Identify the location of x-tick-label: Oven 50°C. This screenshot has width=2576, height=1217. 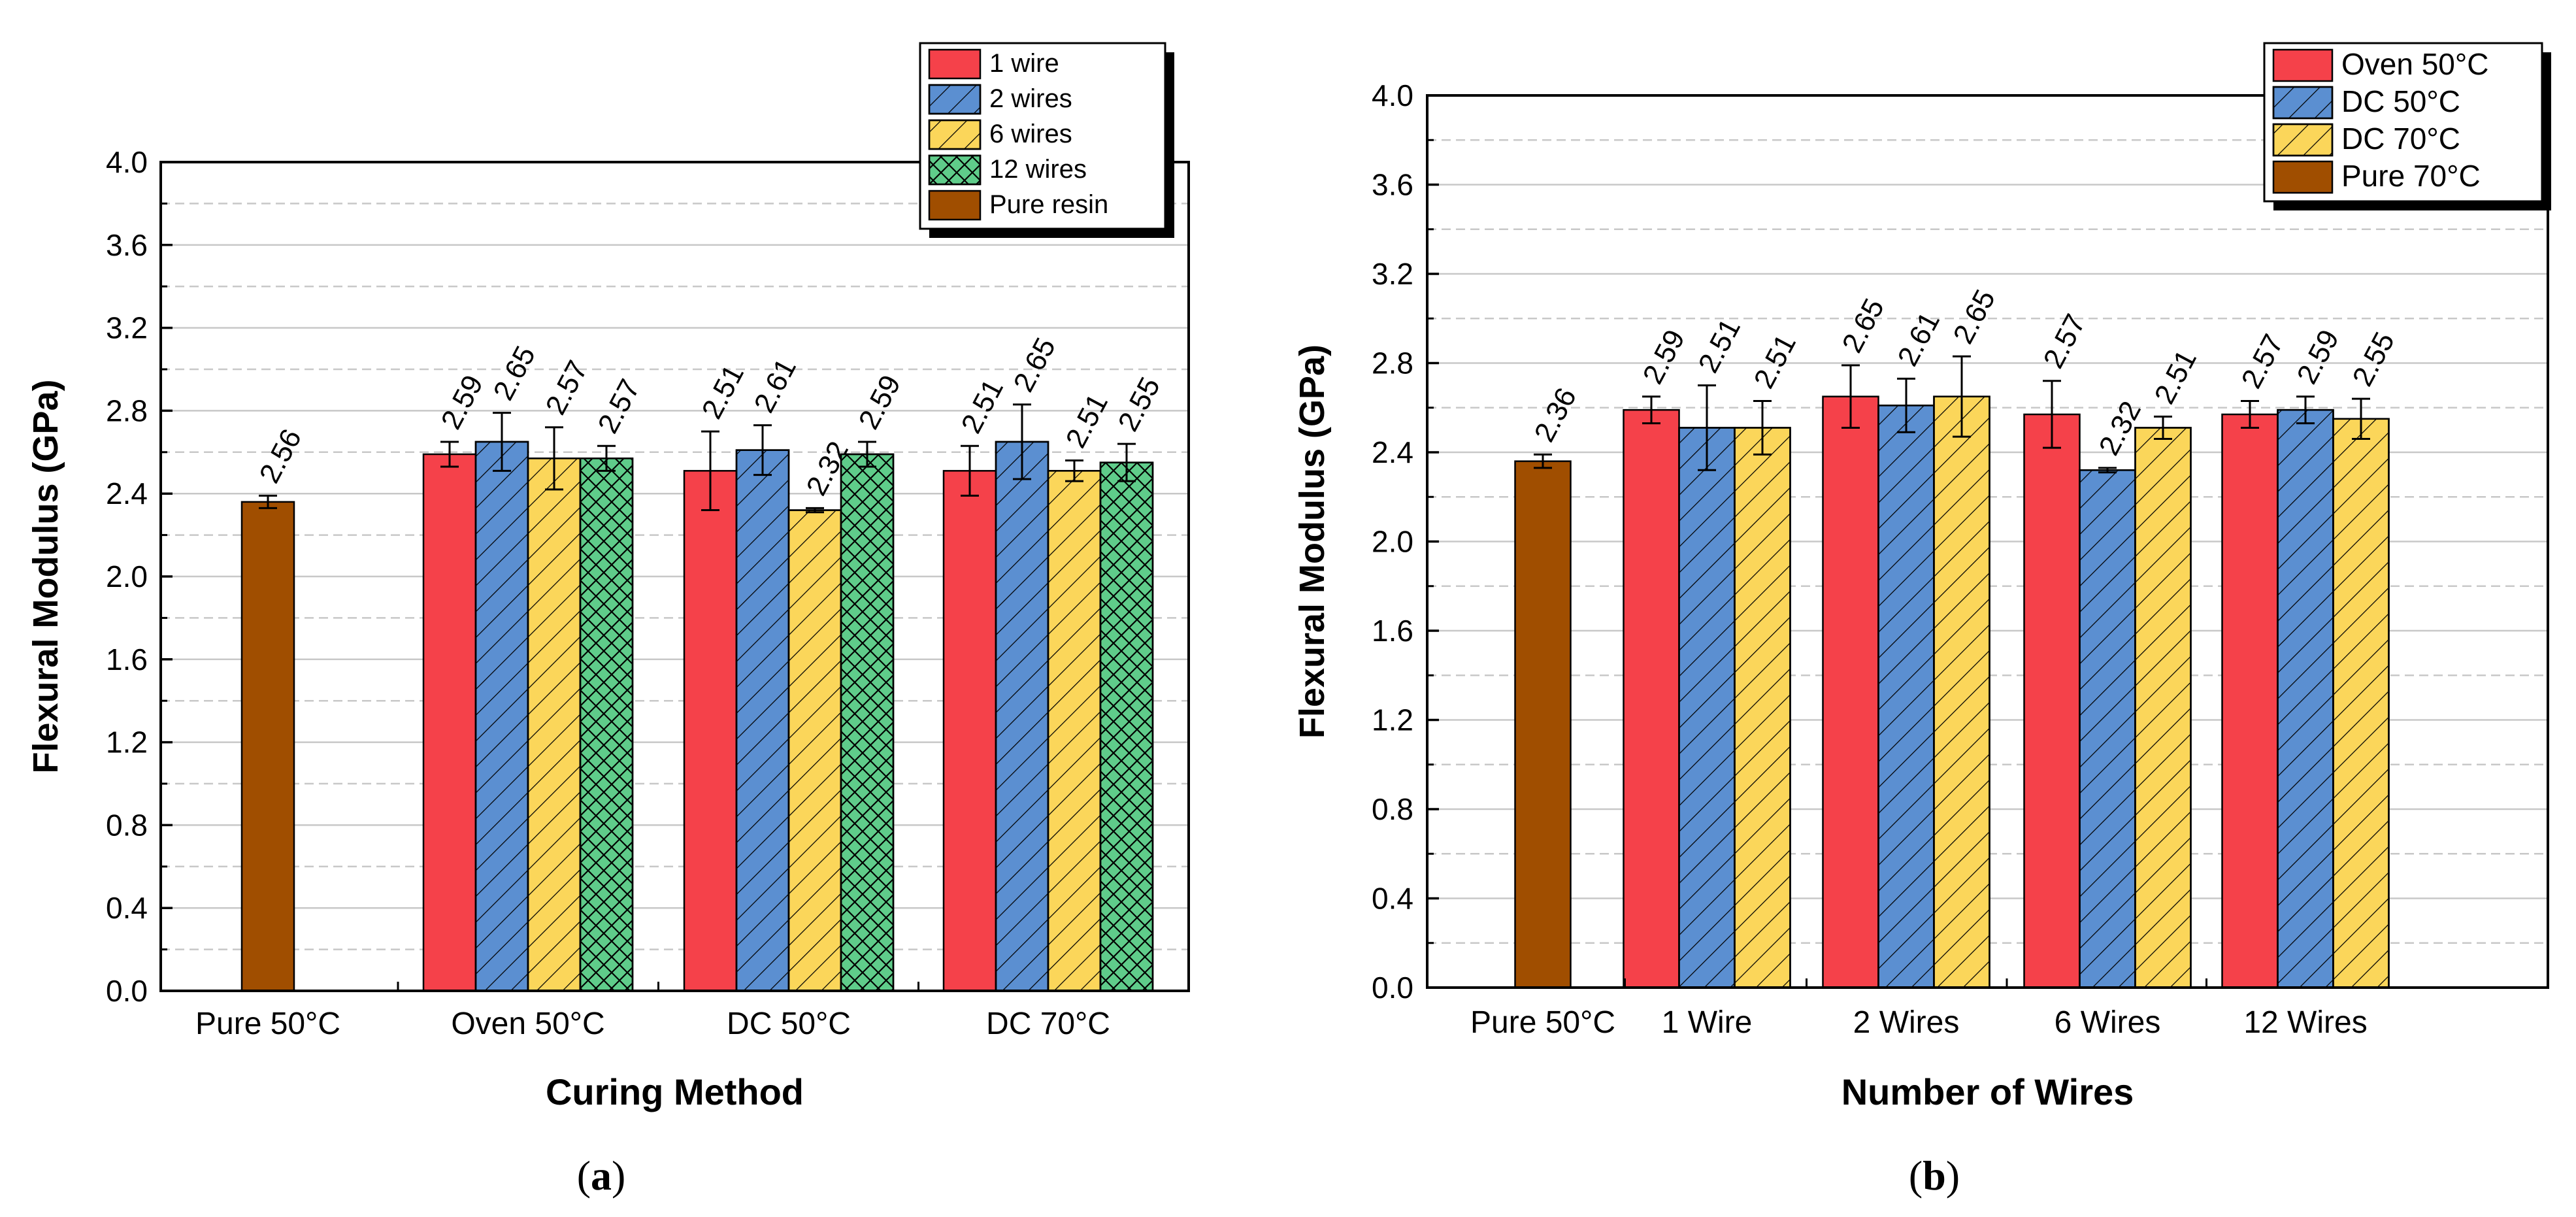
(527, 1024).